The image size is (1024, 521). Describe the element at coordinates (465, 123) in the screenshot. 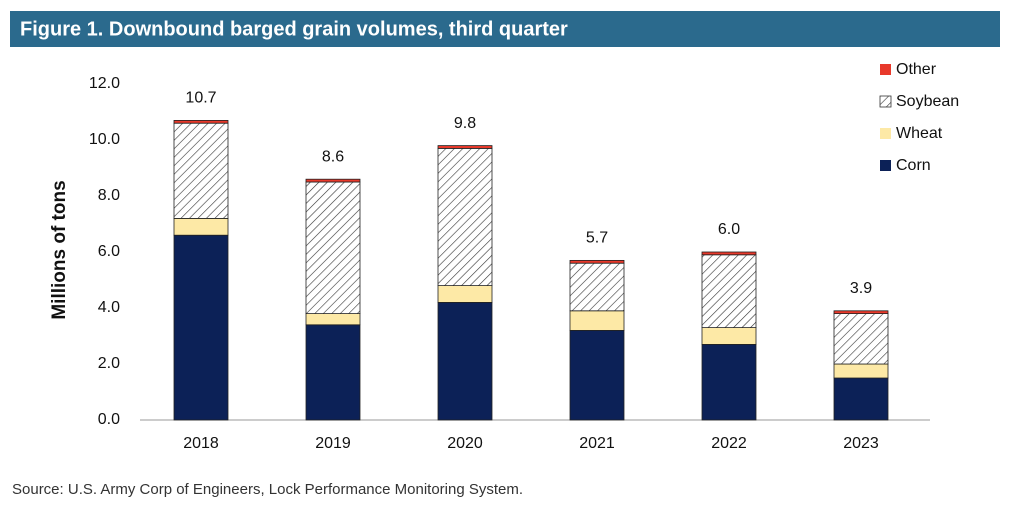

I see `total-label: 9.8` at that location.